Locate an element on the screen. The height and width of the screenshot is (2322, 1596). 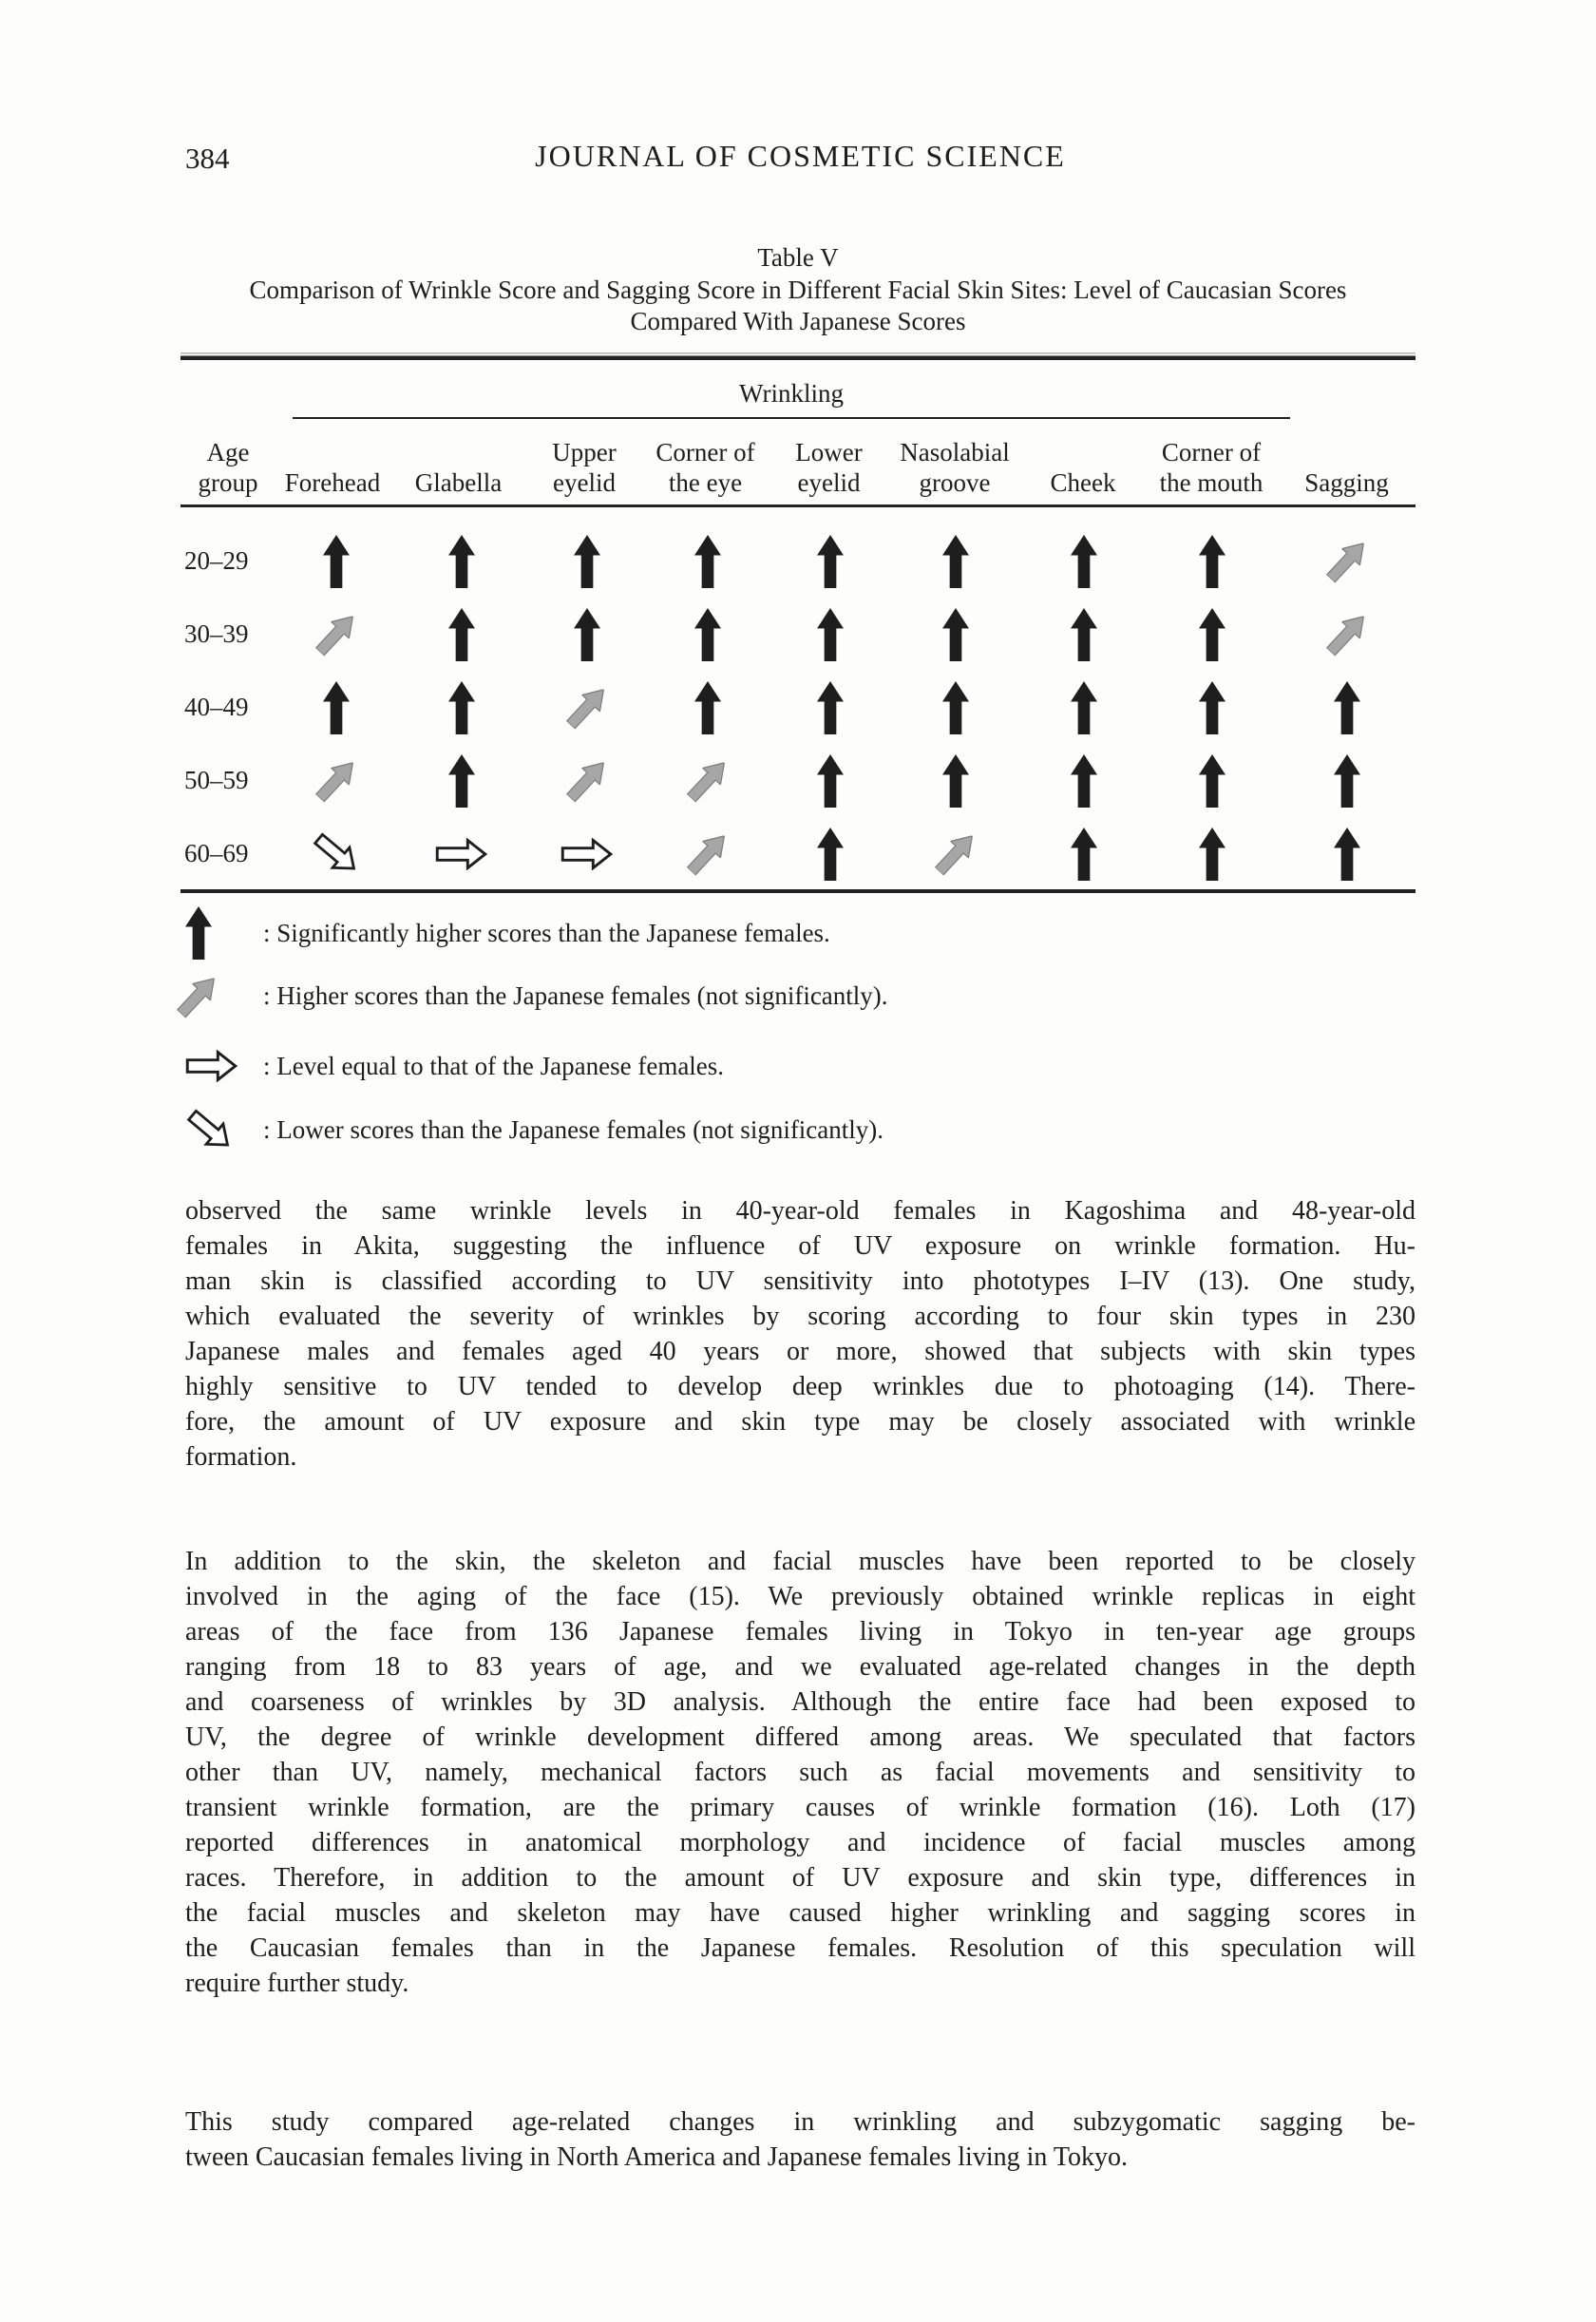
table-header-rule is located at coordinates (798, 505).